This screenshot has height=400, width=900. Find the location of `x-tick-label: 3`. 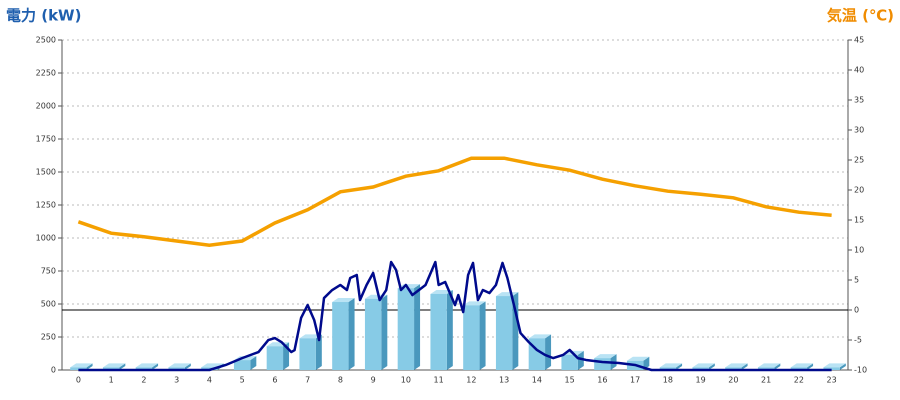

x-tick-label: 3 is located at coordinates (176, 380).